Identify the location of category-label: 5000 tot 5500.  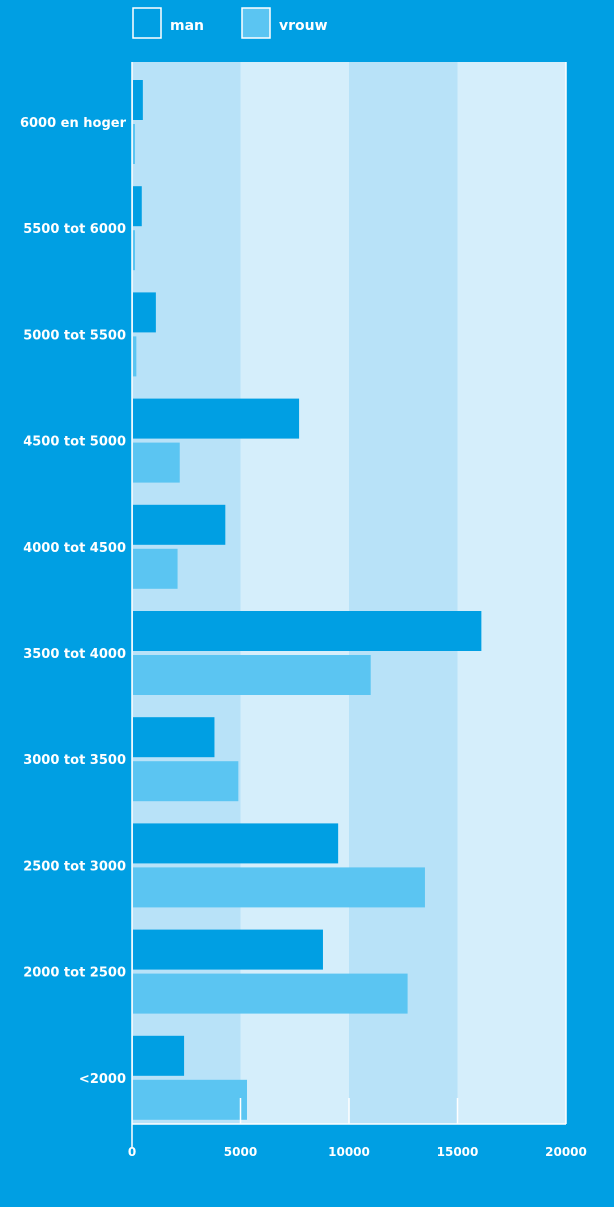
(74, 335).